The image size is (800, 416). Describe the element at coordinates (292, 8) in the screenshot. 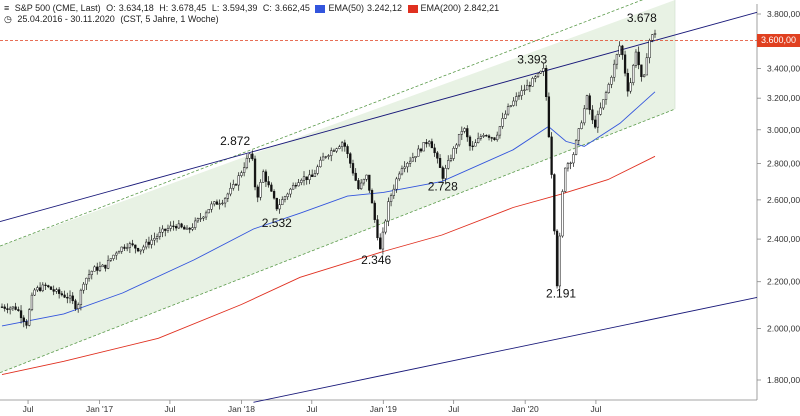

I see `close-value: 3.662,45` at that location.